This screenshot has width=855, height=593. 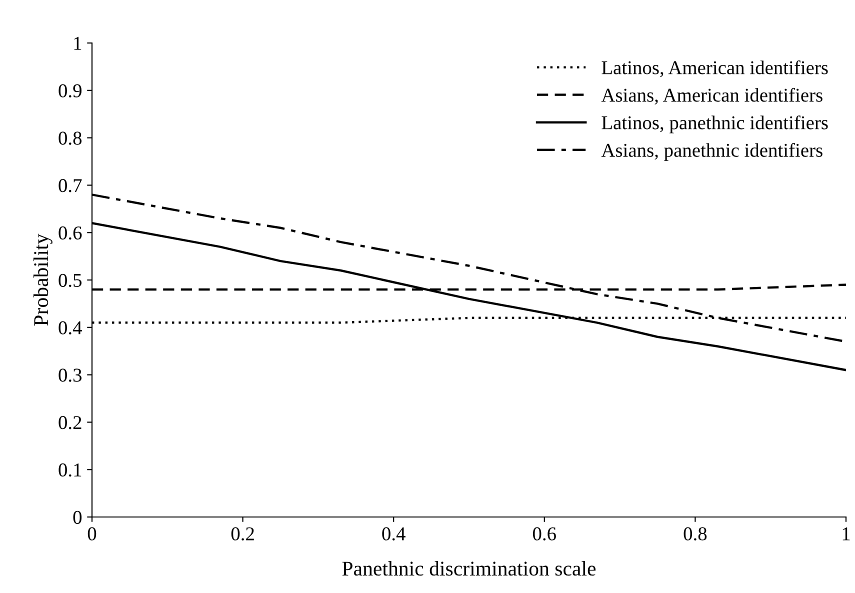 I want to click on y-tick-label: 0.6, so click(x=70, y=233).